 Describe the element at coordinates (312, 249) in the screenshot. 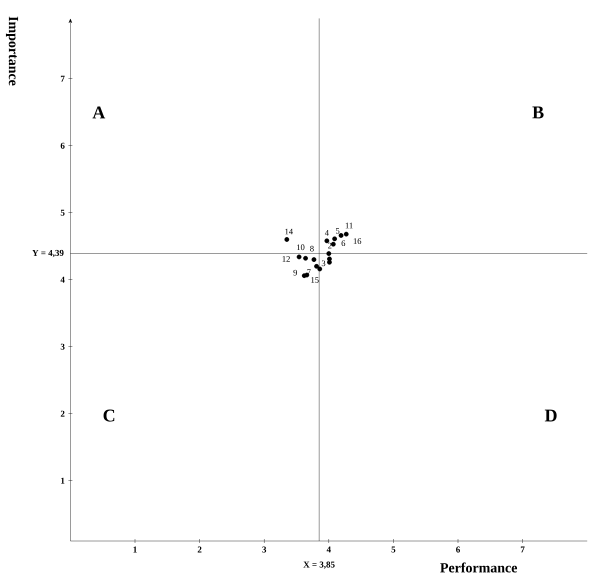

I see `annotation: 8` at that location.